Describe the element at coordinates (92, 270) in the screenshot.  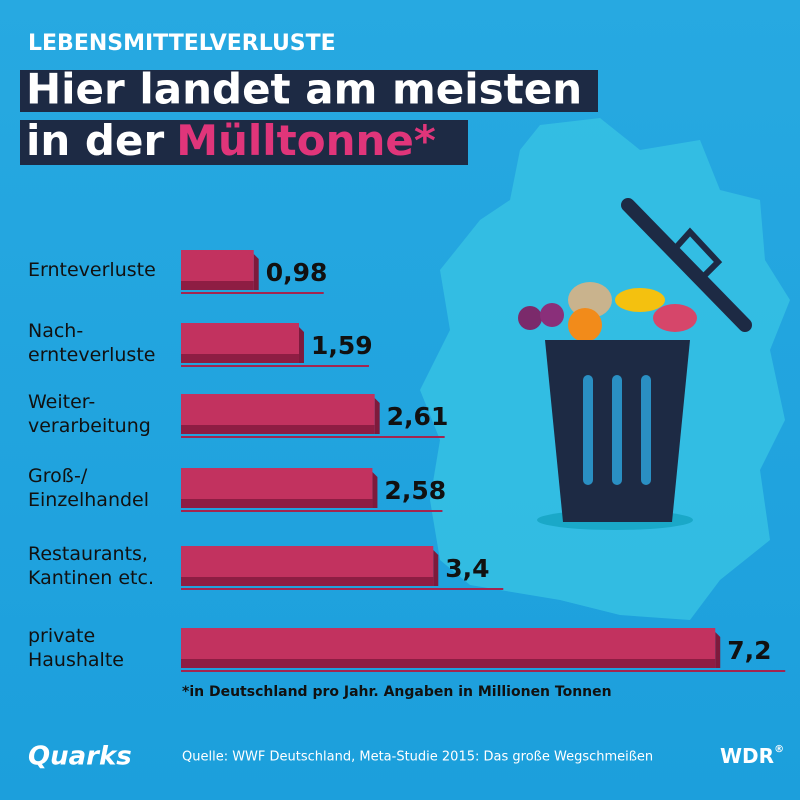
I see `category-label: Ernteverluste` at that location.